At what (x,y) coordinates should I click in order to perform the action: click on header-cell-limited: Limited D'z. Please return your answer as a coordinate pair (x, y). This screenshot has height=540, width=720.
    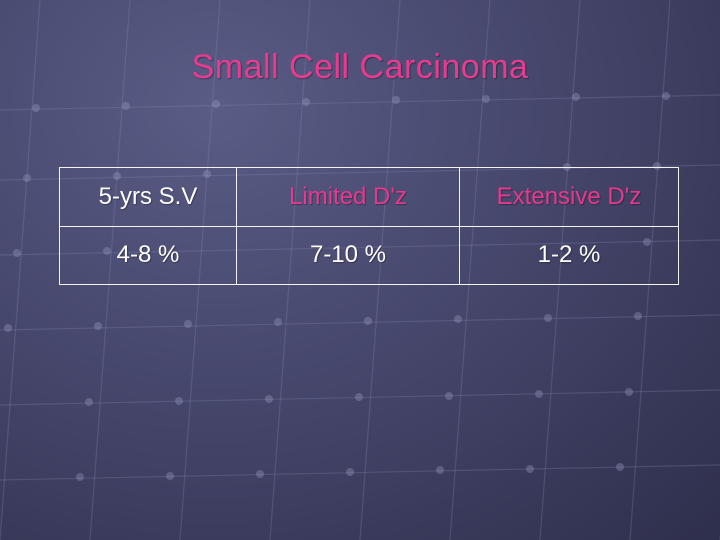
    Looking at the image, I should click on (348, 197).